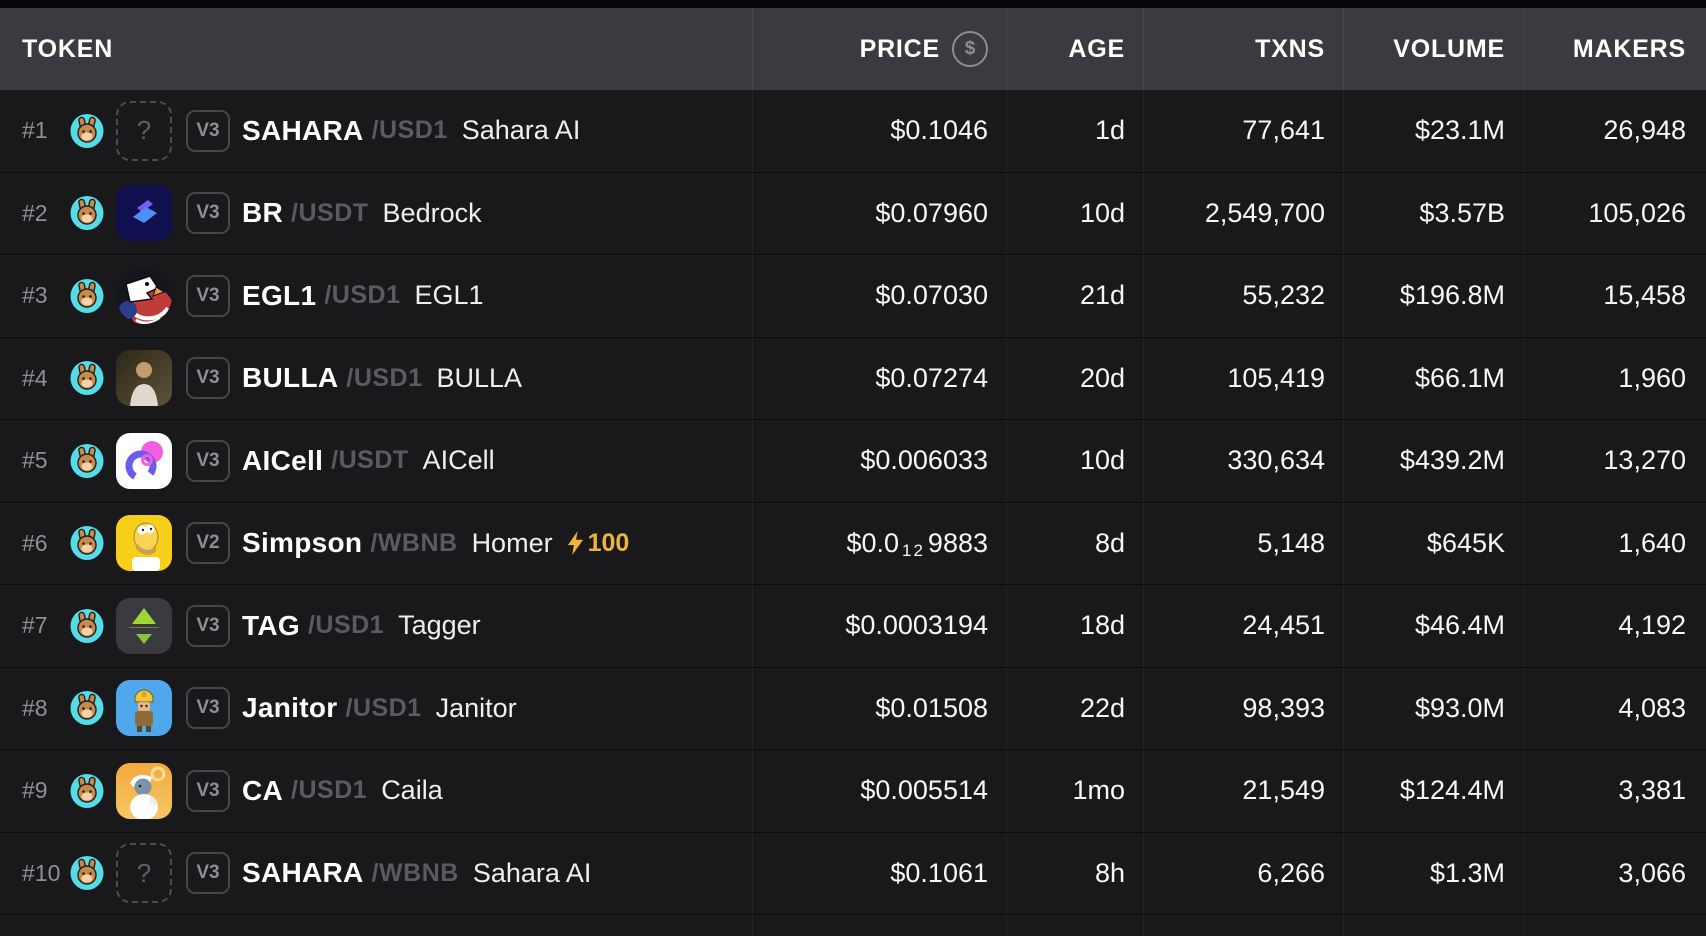 Image resolution: width=1706 pixels, height=936 pixels. Describe the element at coordinates (35, 295) in the screenshot. I see `rank-label: #3` at that location.